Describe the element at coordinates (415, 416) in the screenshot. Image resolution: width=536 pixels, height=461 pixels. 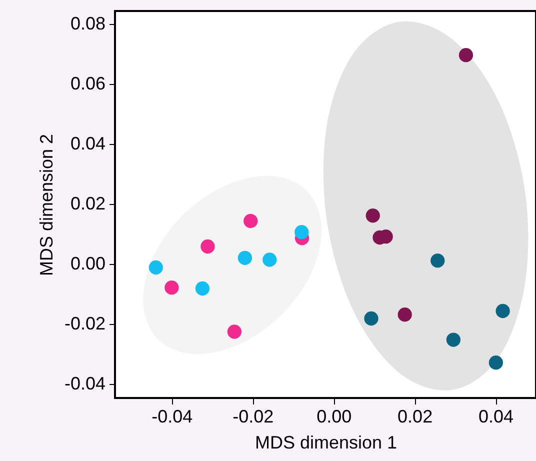
I see `x-tick-label: 0.02` at that location.